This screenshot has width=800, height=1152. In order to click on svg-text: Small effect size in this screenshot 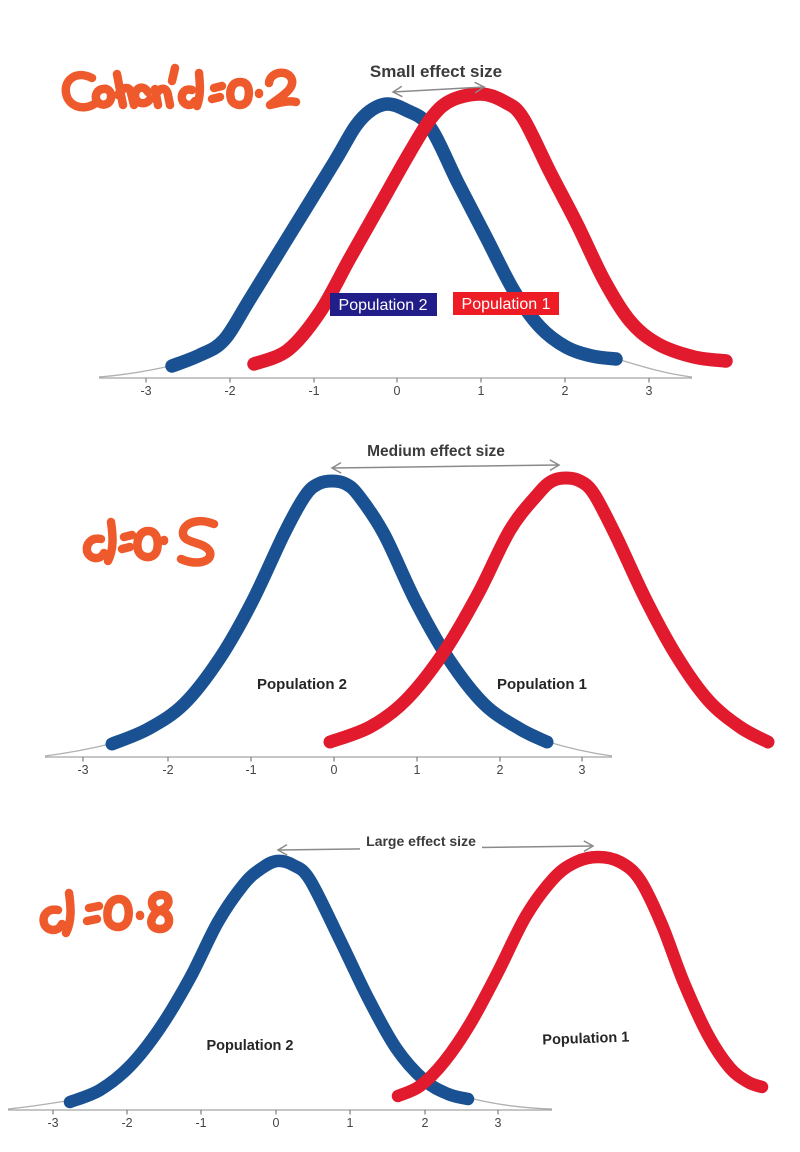, I will do `click(436, 71)`.